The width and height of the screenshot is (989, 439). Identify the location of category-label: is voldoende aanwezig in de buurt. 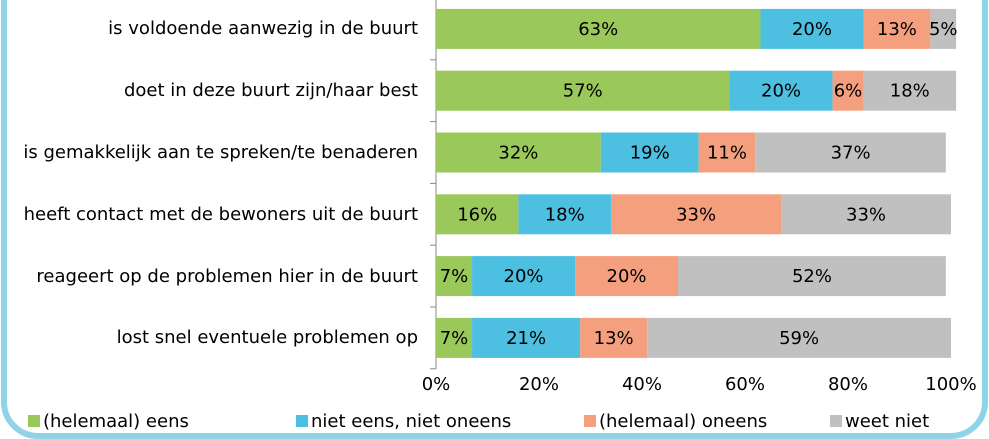
(263, 29).